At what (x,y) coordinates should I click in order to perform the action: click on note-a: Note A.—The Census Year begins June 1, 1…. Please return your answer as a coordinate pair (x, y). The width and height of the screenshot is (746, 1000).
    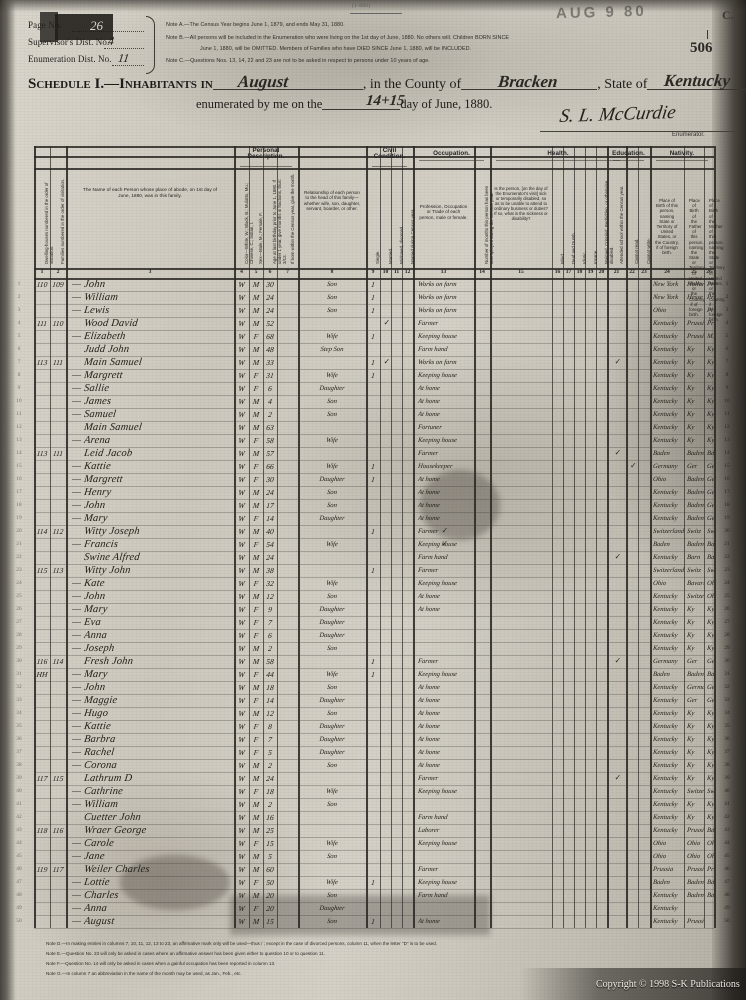
    Looking at the image, I should click on (255, 25).